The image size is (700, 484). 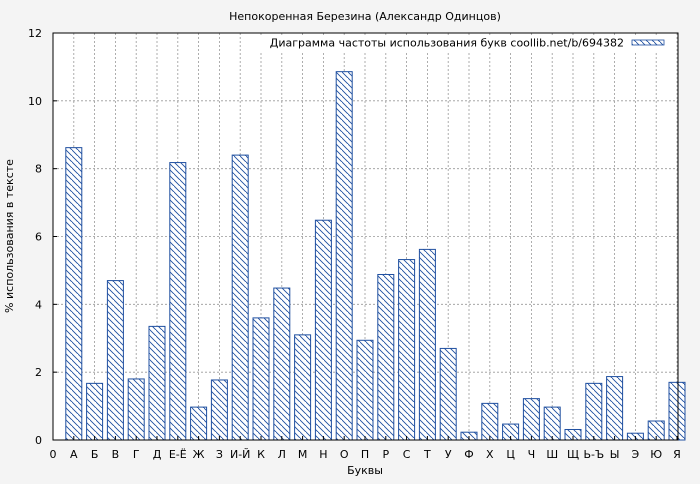 I want to click on x-tick-label: Ф, so click(x=468, y=454).